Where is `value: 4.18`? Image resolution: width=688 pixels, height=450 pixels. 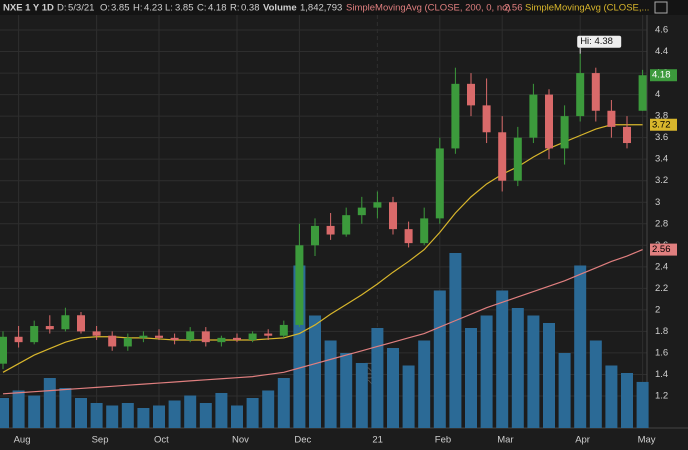 value: 4.18 is located at coordinates (217, 8).